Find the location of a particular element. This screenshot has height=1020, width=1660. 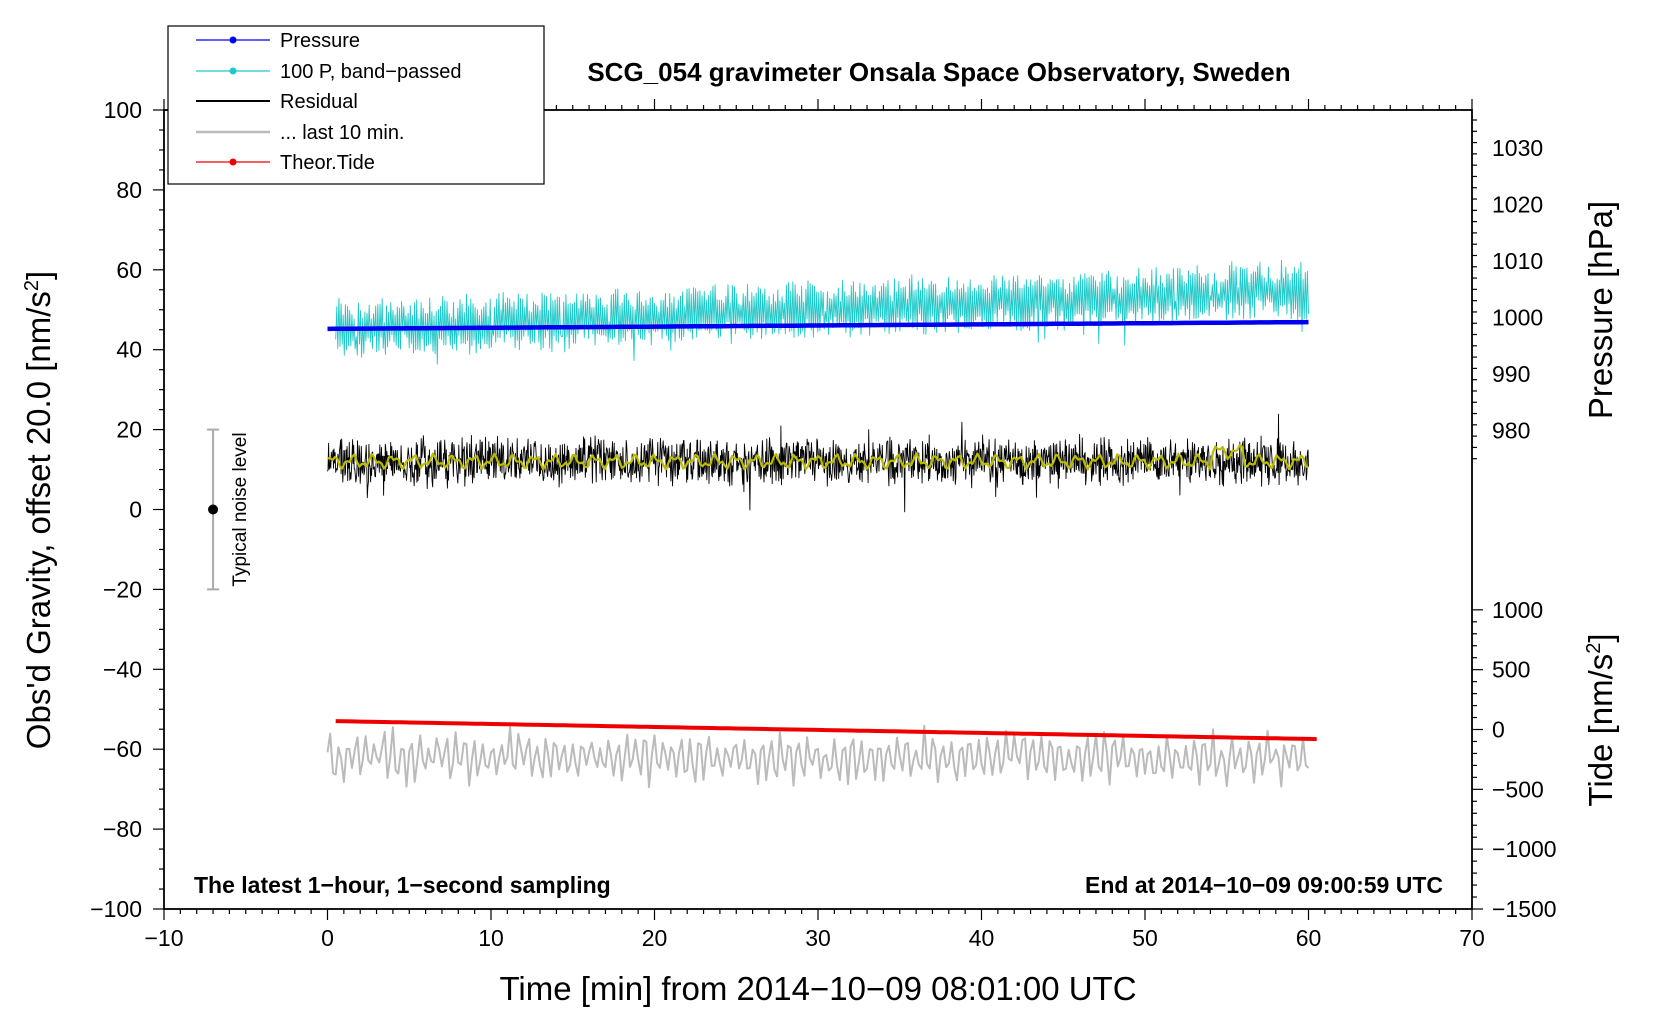

x-tick-label: 70 is located at coordinates (1472, 938).